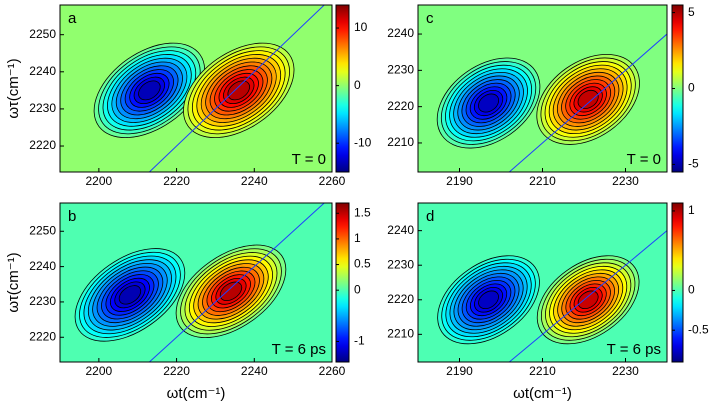 Image resolution: width=714 pixels, height=413 pixels. I want to click on panel-label: a, so click(72, 18).